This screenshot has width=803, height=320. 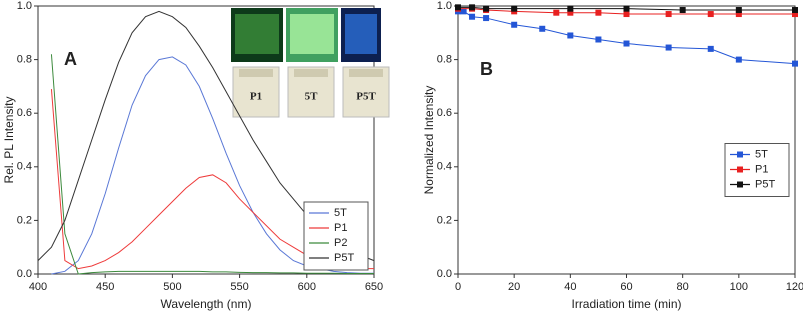 I want to click on y-axis-title: Normalized Intensity, so click(x=429, y=140).